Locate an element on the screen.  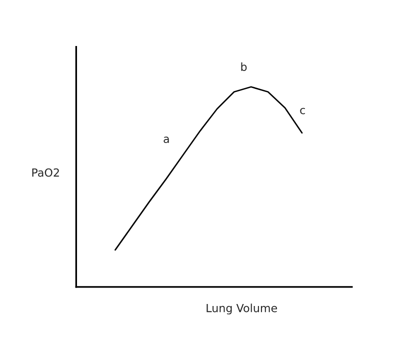
x-axis-title: Lung Volume is located at coordinates (242, 309).